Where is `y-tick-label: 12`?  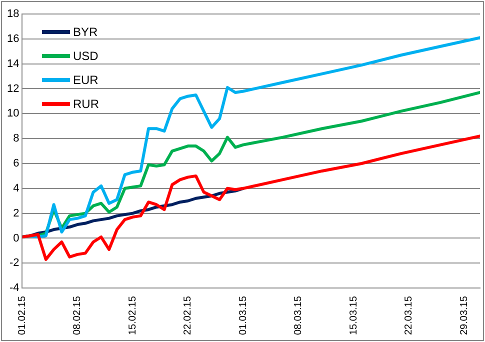 y-tick-label: 12 is located at coordinates (13, 88).